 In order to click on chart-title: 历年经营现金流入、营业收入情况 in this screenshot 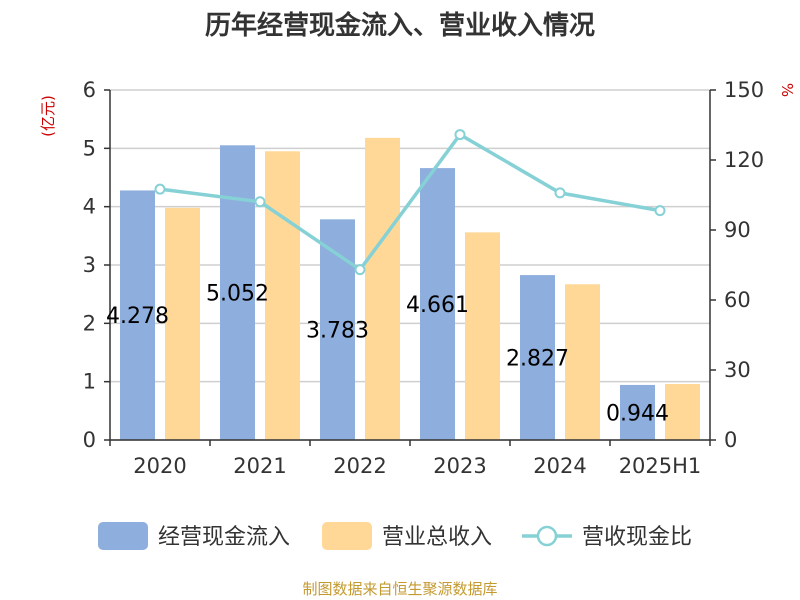, I will do `click(400, 25)`.